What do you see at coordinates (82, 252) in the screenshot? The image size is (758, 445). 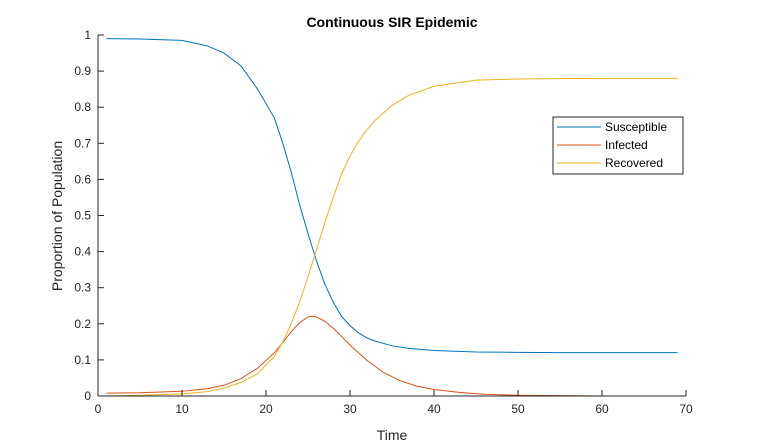 I see `y-tick-label: 0.4` at bounding box center [82, 252].